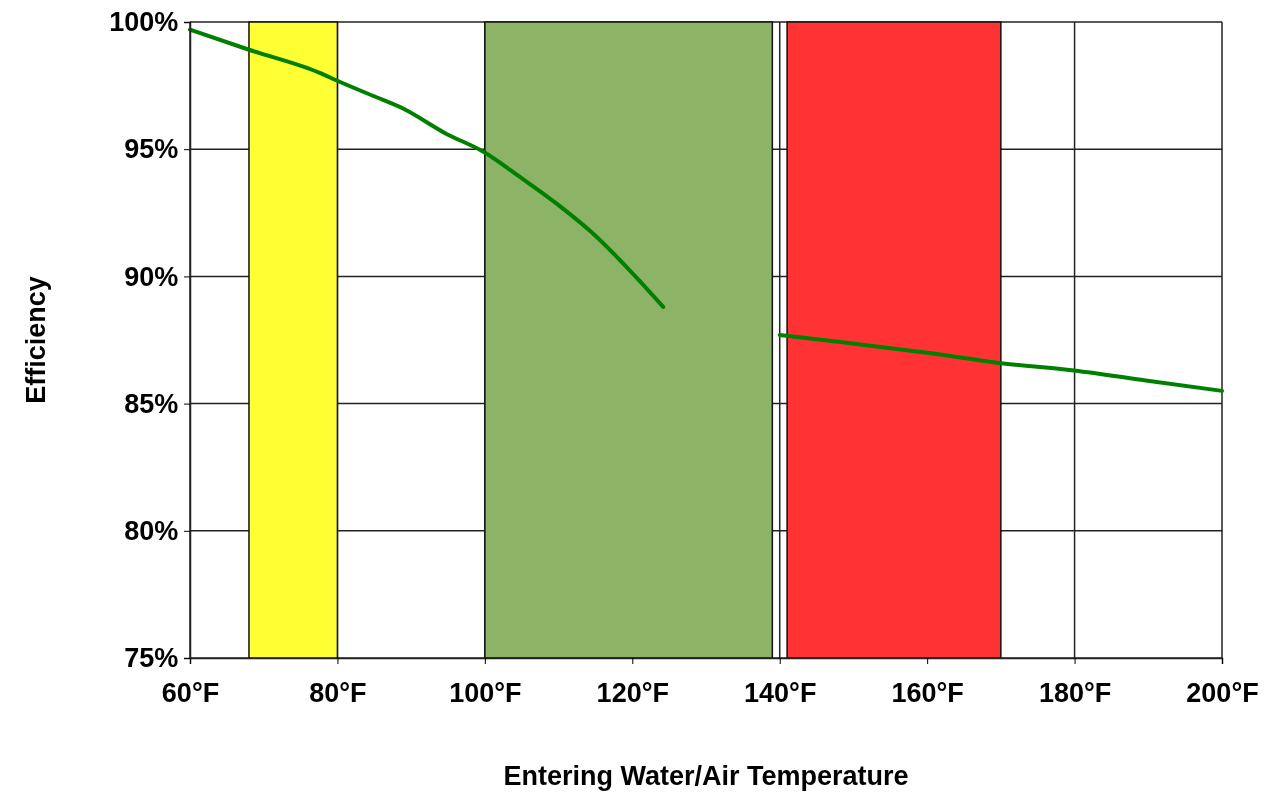 The image size is (1274, 796). Describe the element at coordinates (780, 693) in the screenshot. I see `x-tick-label: 140°F` at that location.